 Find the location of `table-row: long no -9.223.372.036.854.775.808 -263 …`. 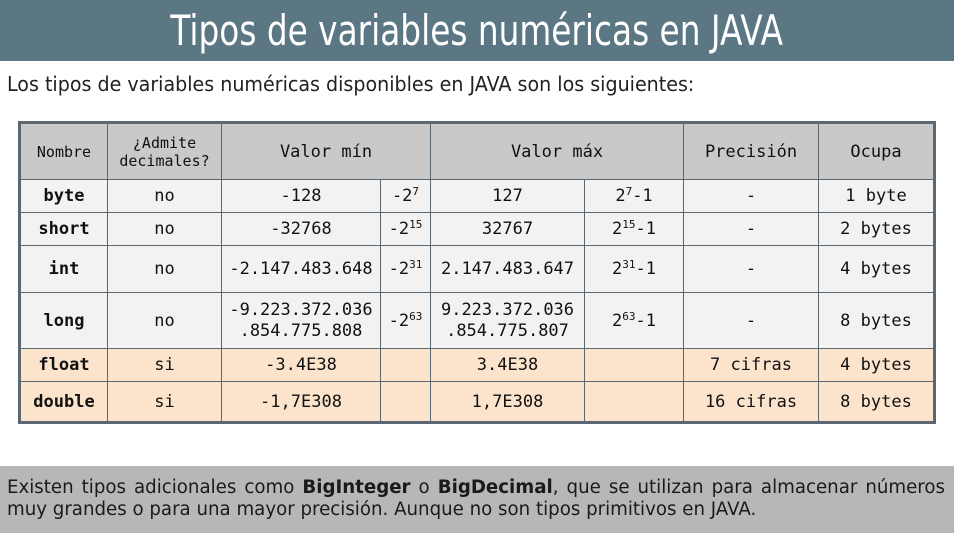

table-row: long no -9.223.372.036.854.775.808 -263 … is located at coordinates (477, 320).